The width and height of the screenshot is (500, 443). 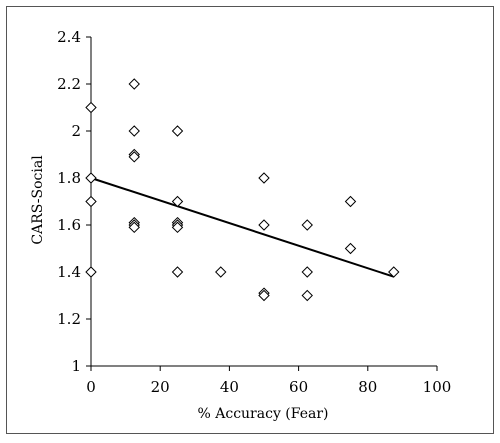 What do you see at coordinates (69, 178) in the screenshot?
I see `y-tick-label: 1.8` at bounding box center [69, 178].